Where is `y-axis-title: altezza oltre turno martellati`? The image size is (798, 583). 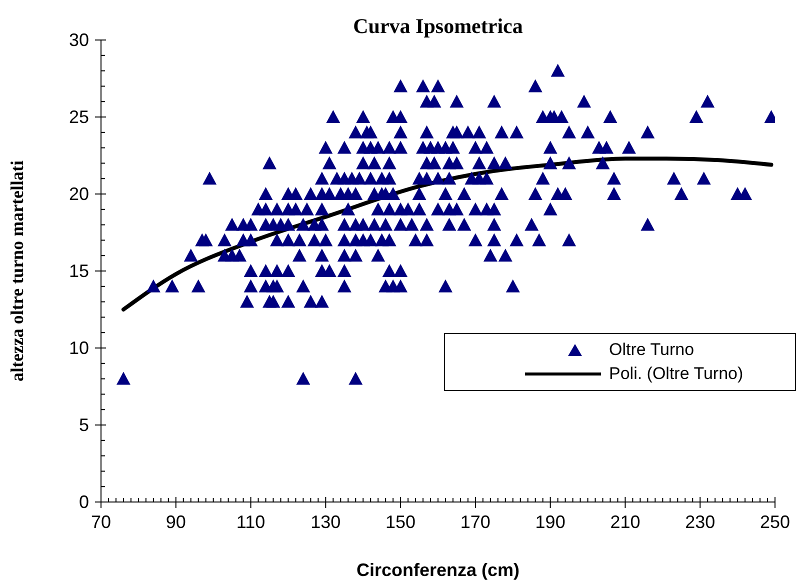
y-axis-title: altezza oltre turno martellati is located at coordinates (17, 271).